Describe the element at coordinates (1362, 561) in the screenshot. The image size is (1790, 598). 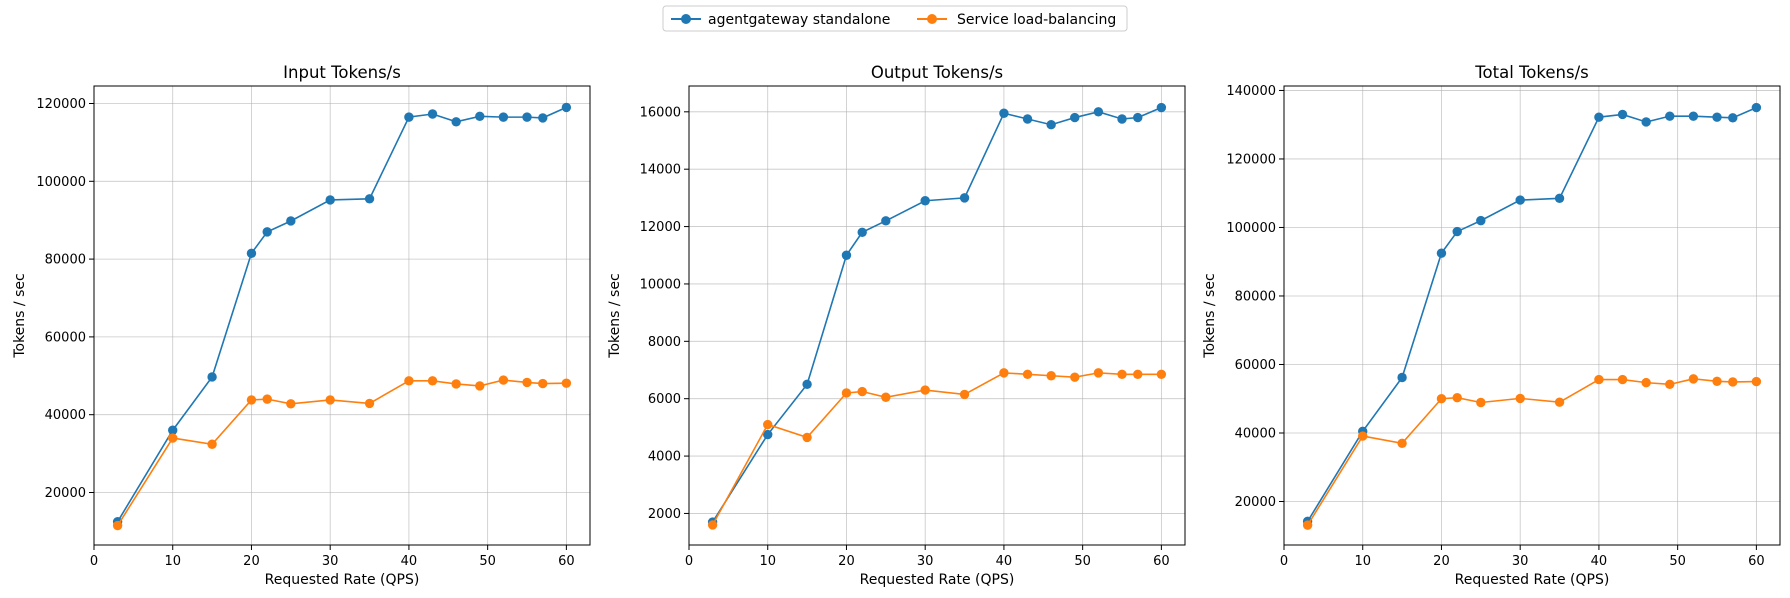
I see `chart-2-xtick-label-1: 10` at that location.